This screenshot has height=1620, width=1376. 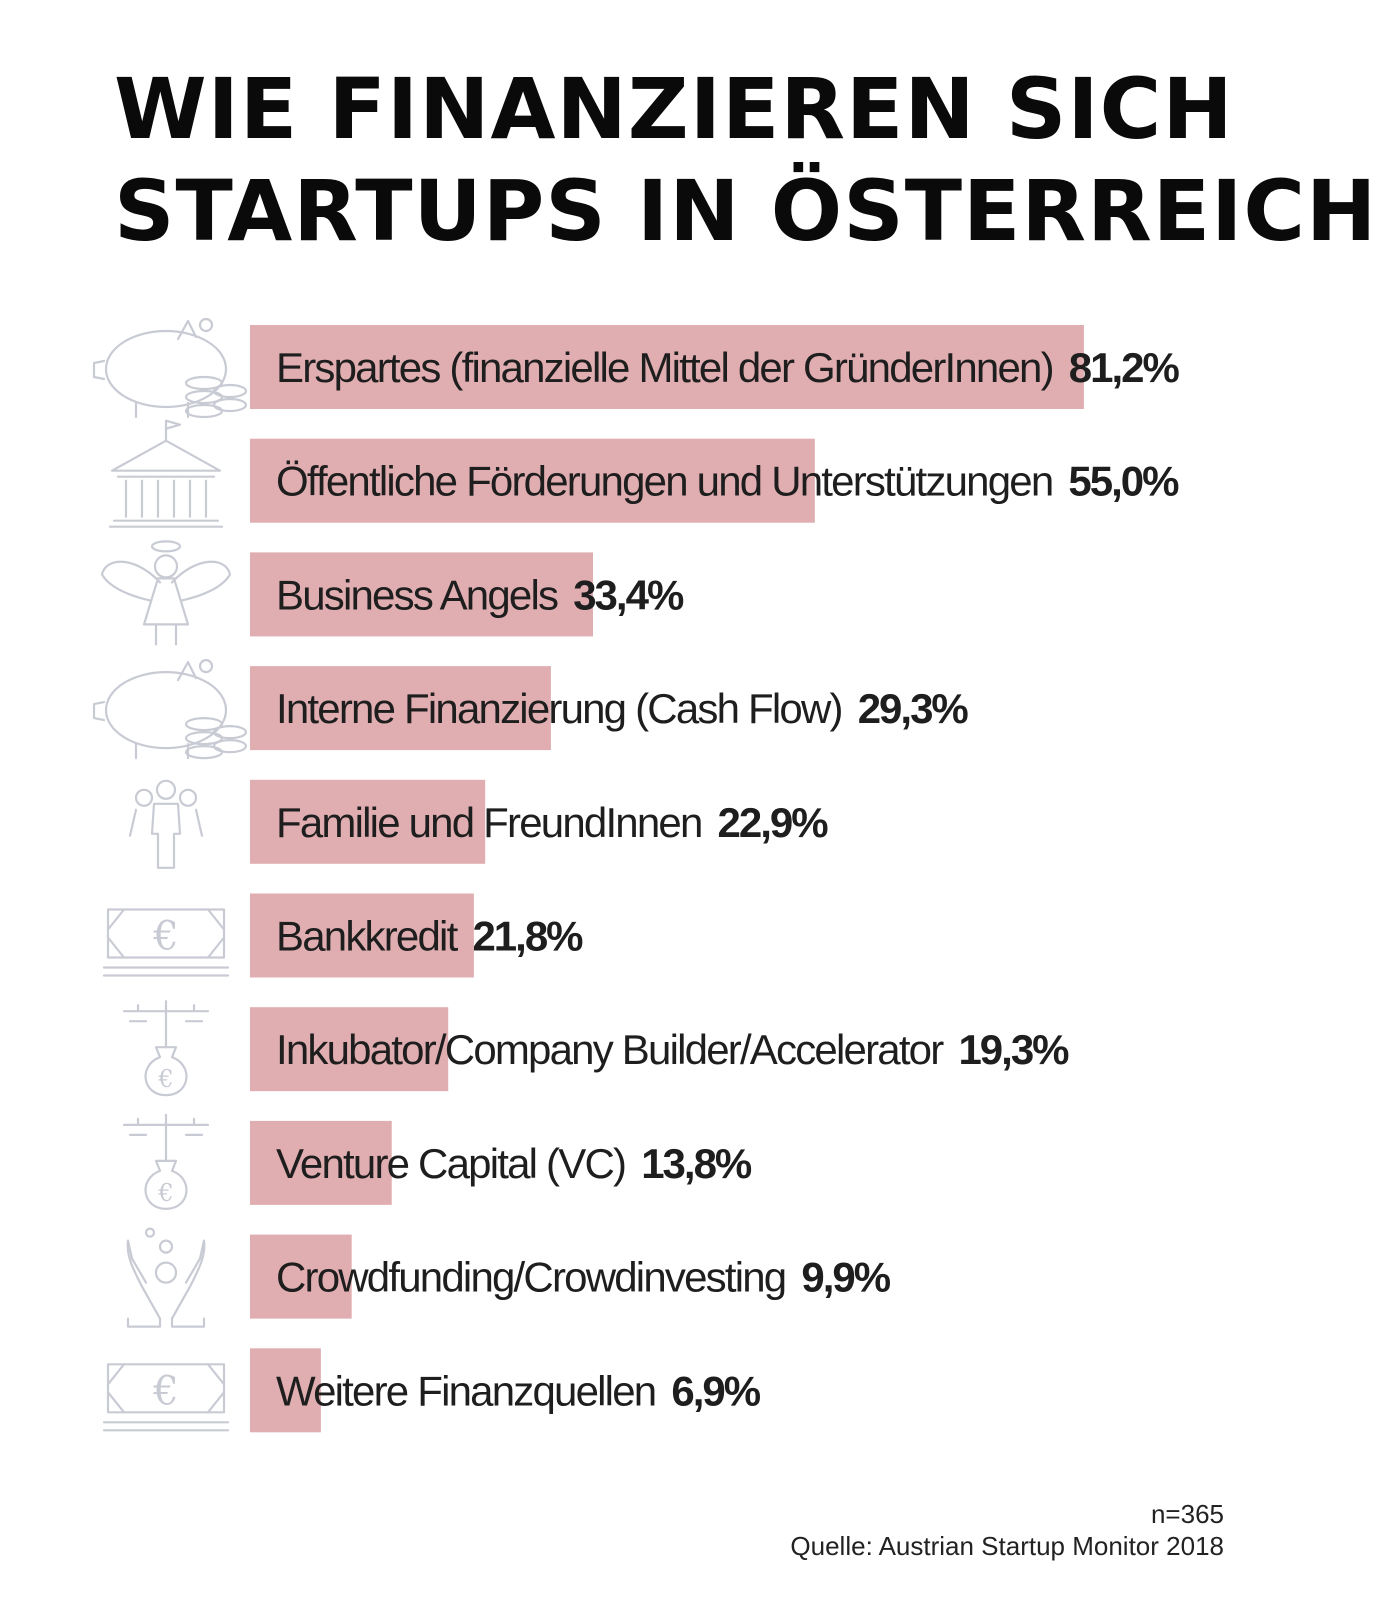 I want to click on bar-label-9: Crowdfunding/Crowdinvesting, so click(x=530, y=1277).